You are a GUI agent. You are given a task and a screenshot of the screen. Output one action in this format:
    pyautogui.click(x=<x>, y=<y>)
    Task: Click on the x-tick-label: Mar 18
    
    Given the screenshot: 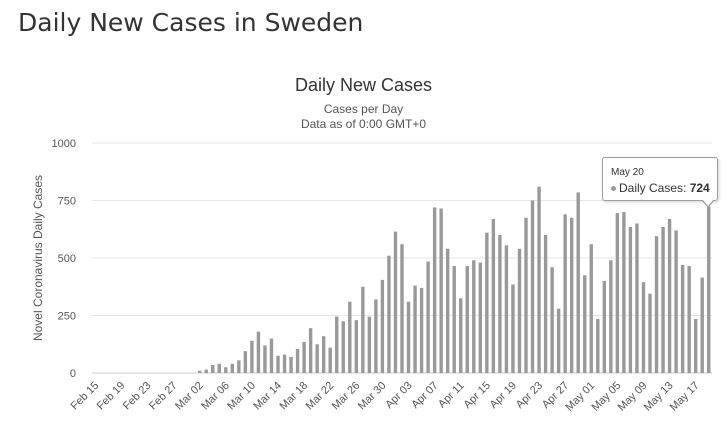 What is the action you would take?
    pyautogui.click(x=294, y=396)
    